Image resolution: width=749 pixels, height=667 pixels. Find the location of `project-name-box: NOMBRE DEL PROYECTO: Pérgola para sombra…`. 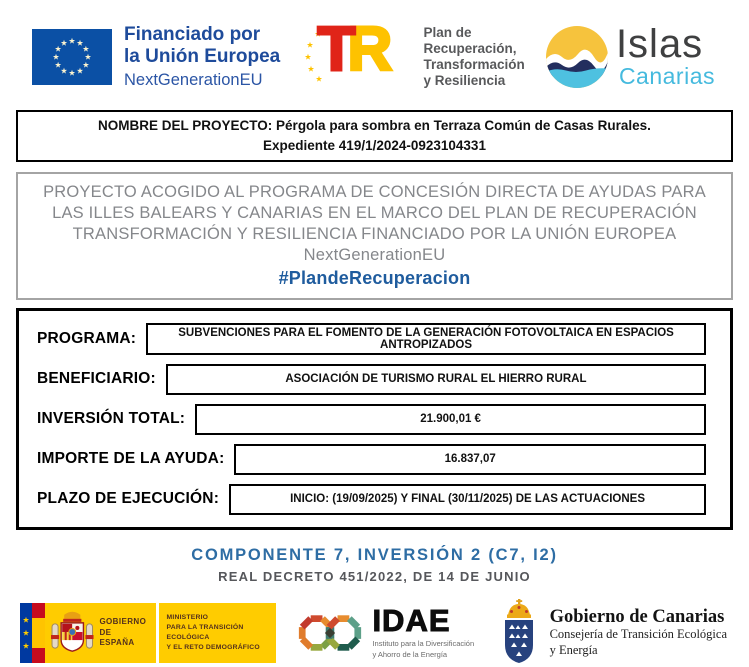

project-name-box: NOMBRE DEL PROYECTO: Pérgola para sombra… is located at coordinates (374, 136).